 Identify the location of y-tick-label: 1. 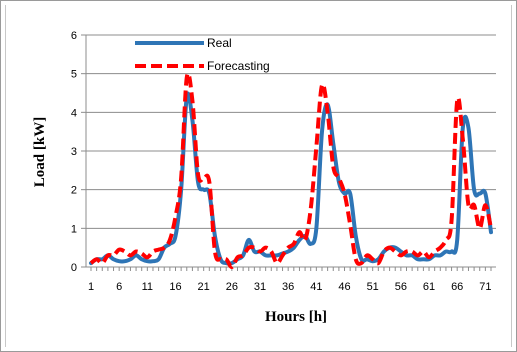
(74, 229).